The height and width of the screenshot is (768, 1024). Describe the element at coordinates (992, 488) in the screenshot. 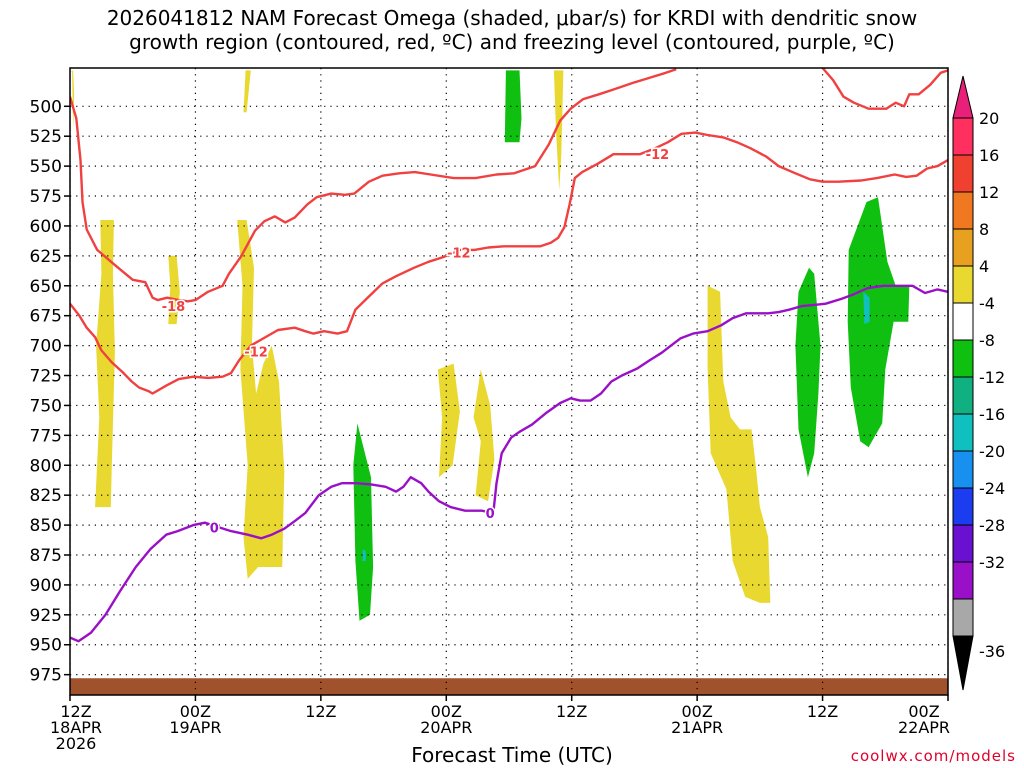

I see `colorbar-label: -24` at that location.